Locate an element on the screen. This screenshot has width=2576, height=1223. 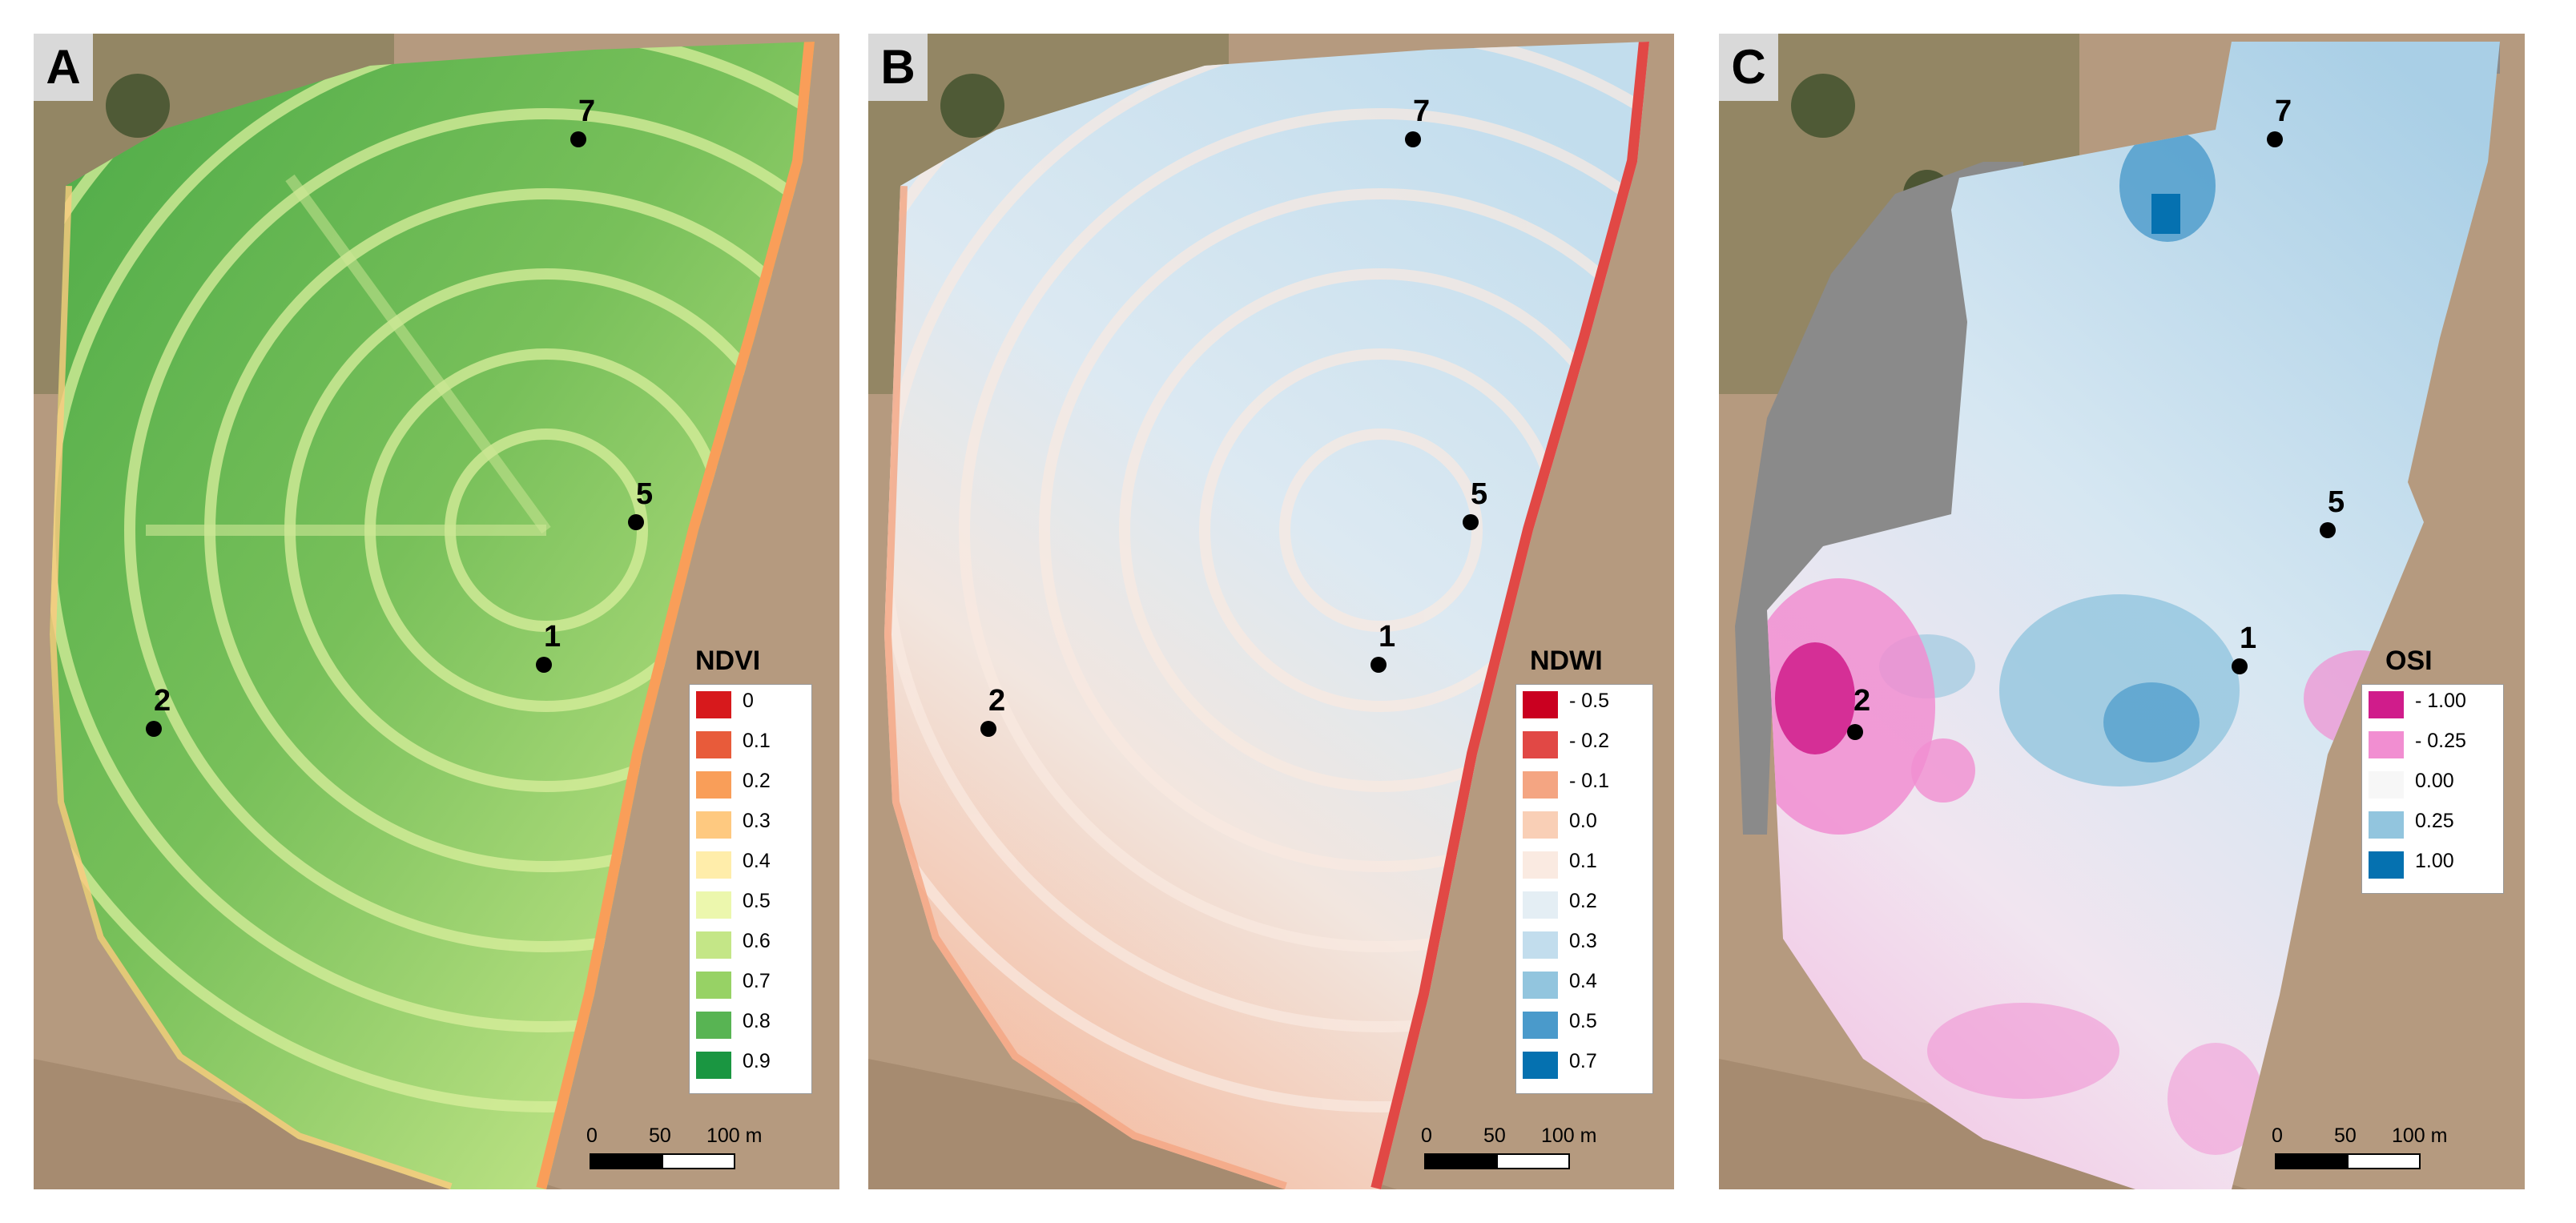
panel-letter: A is located at coordinates (63, 67).